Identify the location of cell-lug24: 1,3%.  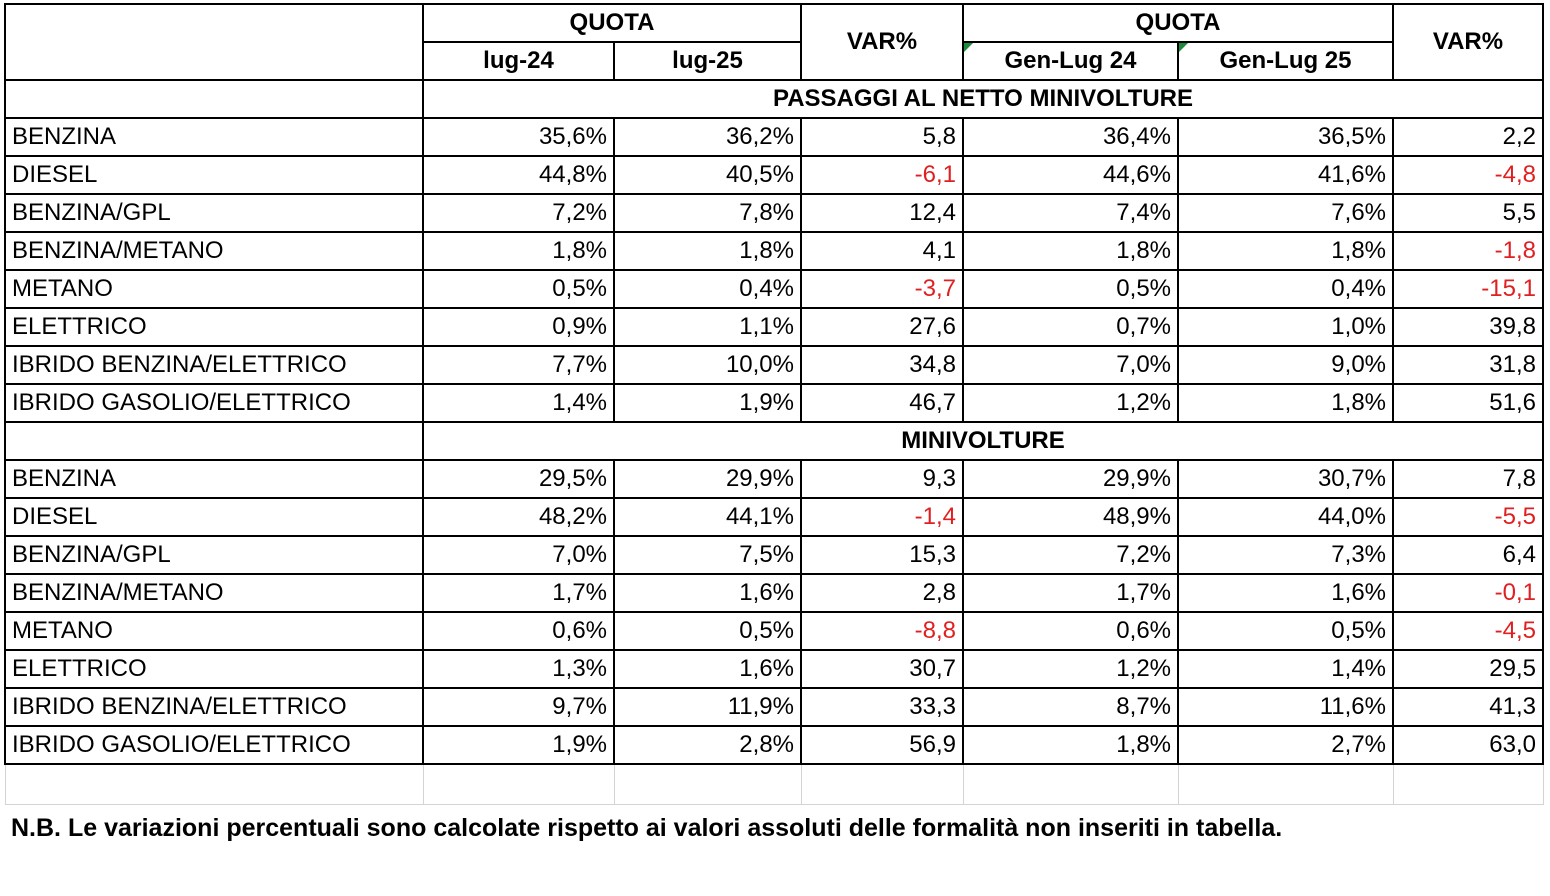
(518, 669).